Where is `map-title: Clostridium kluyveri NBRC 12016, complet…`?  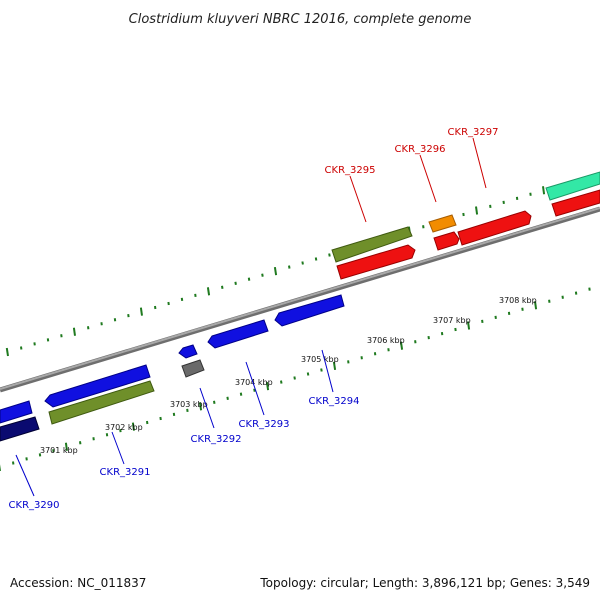 map-title: Clostridium kluyveri NBRC 12016, complet… is located at coordinates (300, 19).